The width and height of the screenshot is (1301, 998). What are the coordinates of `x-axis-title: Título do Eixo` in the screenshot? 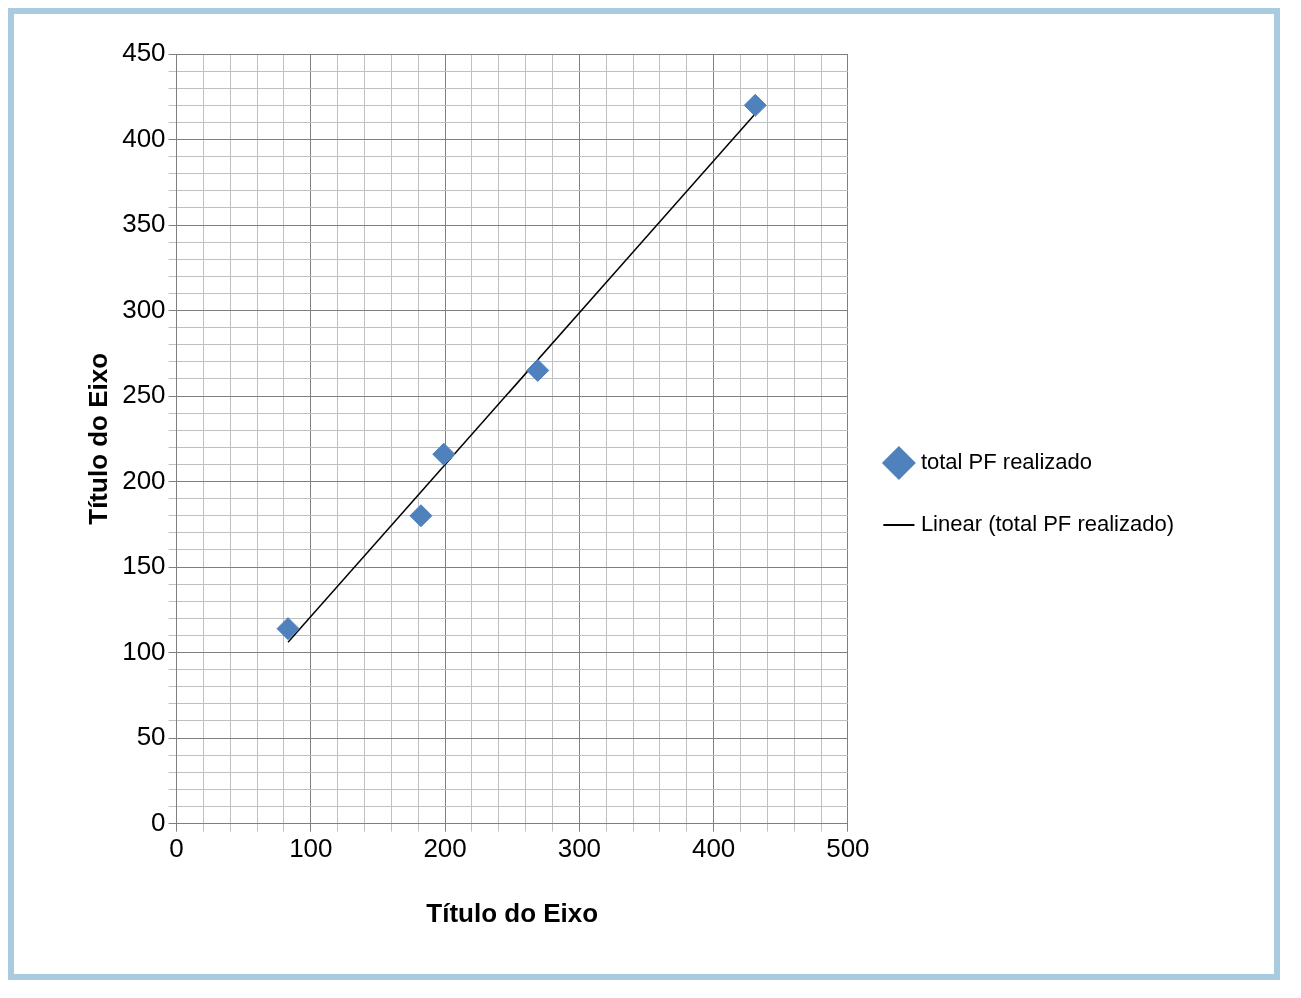 It's located at (512, 912).